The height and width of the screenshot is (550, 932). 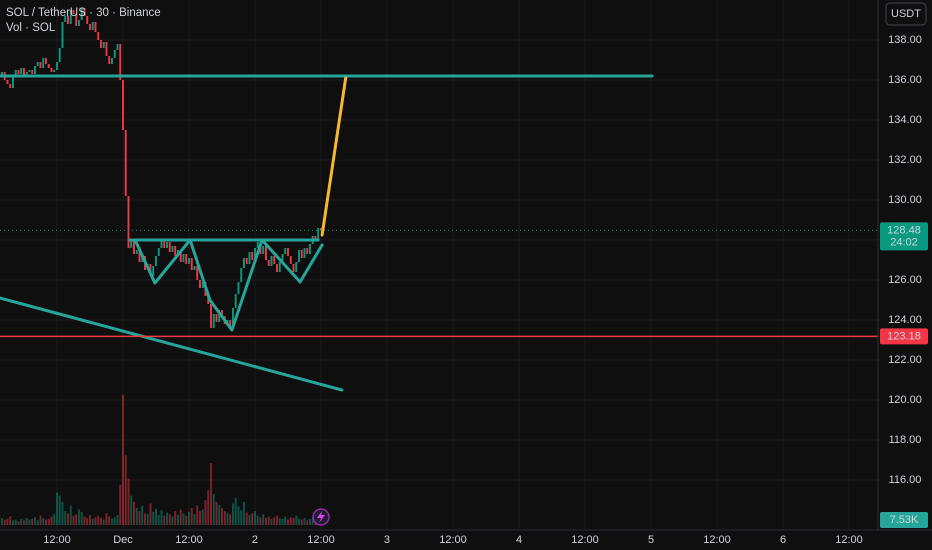 What do you see at coordinates (905, 480) in the screenshot?
I see `y-tick-label: 116.00` at bounding box center [905, 480].